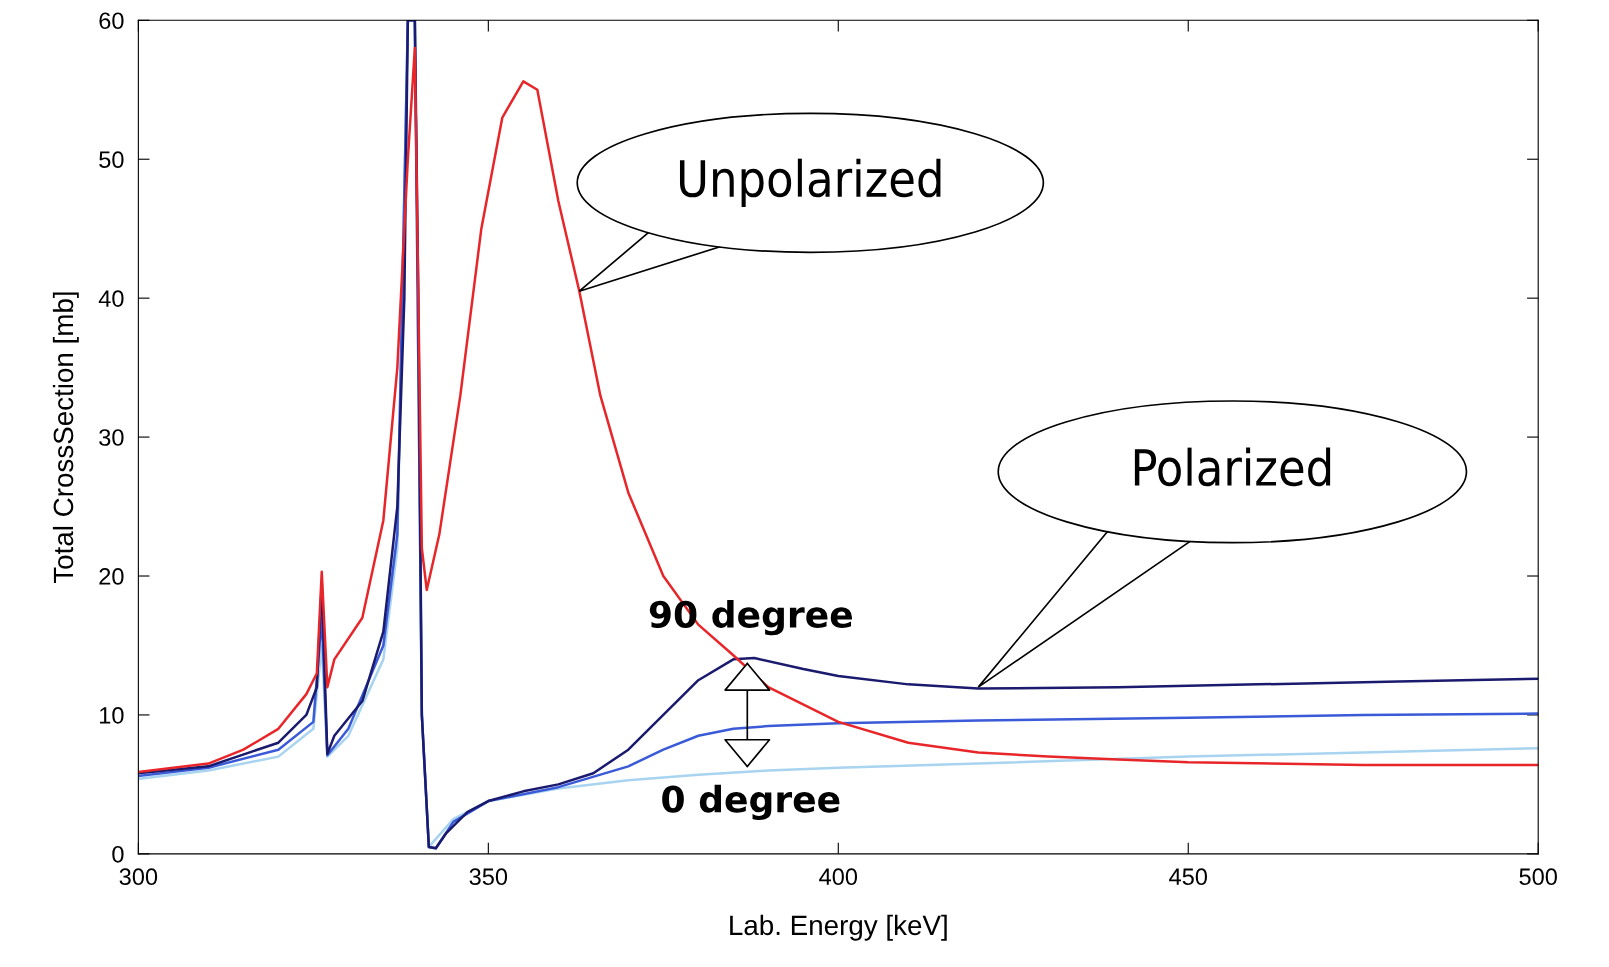 The height and width of the screenshot is (967, 1609). Describe the element at coordinates (751, 802) in the screenshot. I see `annotation: 0 degree` at that location.